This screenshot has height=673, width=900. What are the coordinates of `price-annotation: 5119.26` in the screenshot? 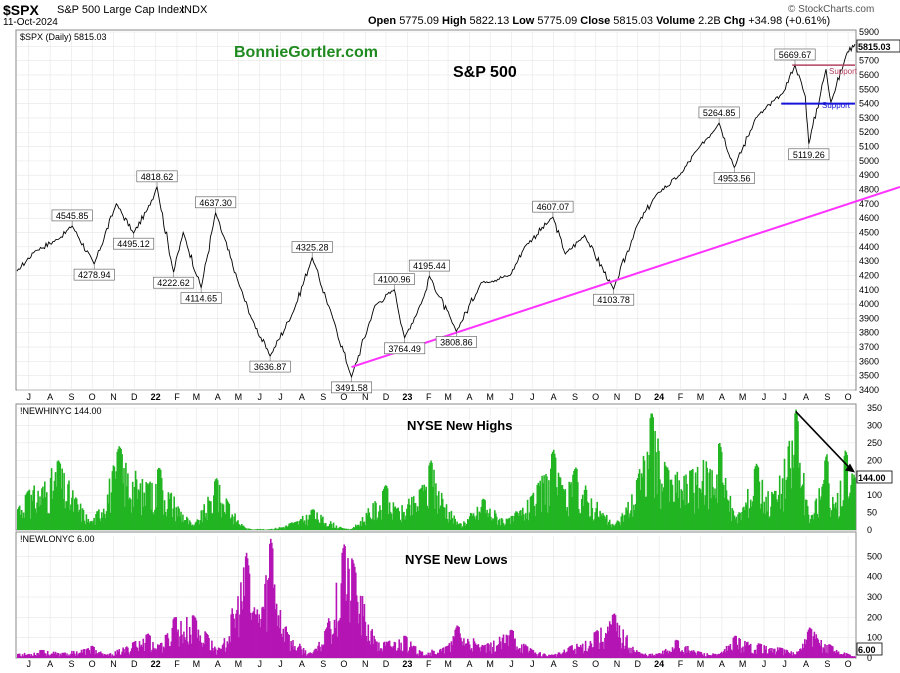 It's located at (809, 152).